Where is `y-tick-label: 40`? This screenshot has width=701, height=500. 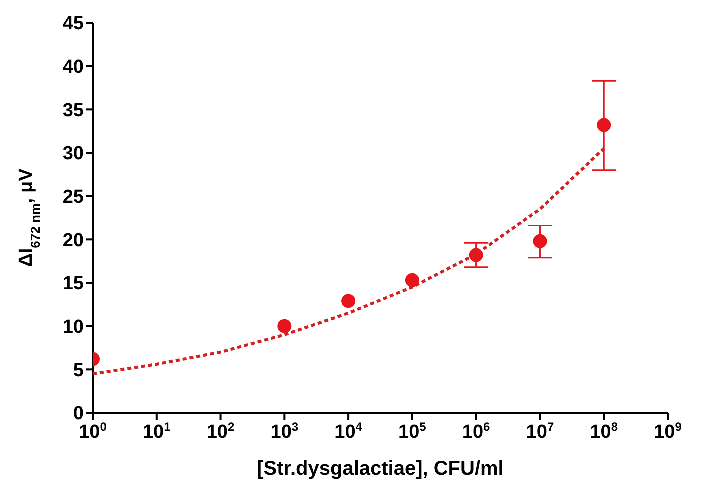 y-tick-label: 40 is located at coordinates (73, 67).